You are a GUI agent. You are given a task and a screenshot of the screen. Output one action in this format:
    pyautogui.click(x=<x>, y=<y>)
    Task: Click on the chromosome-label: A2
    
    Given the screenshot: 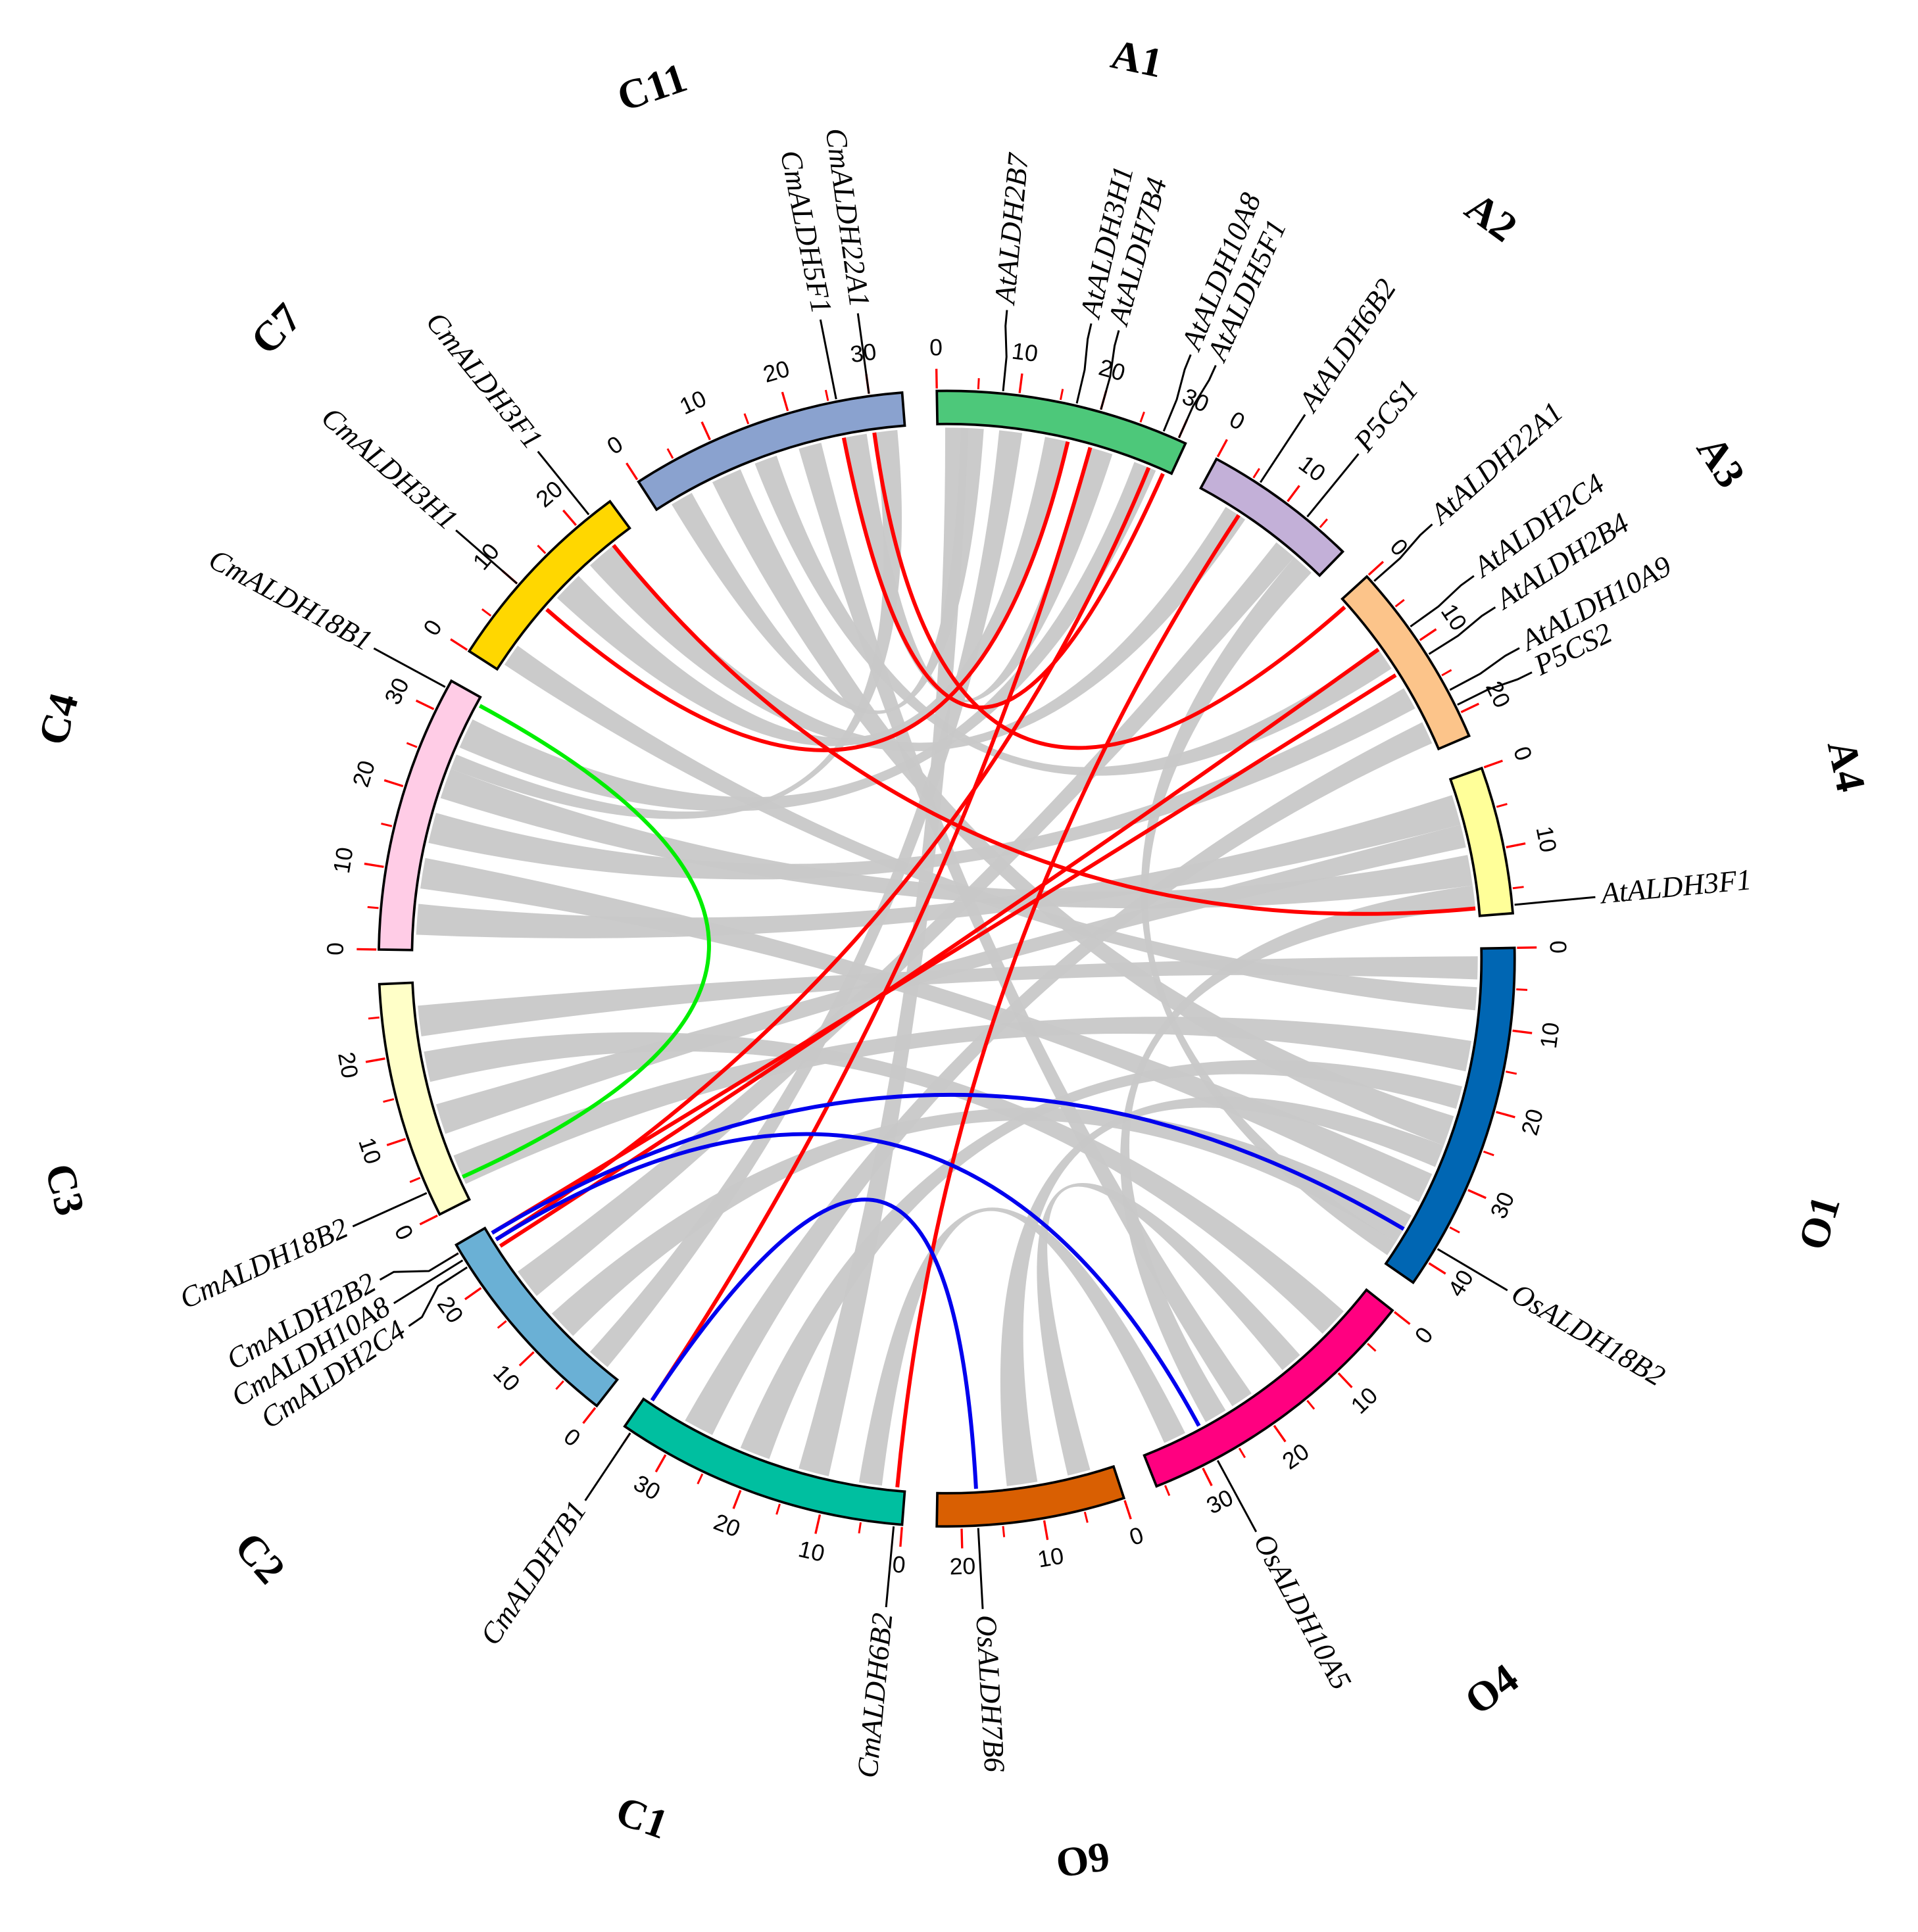 What is the action you would take?
    pyautogui.click(x=1492, y=217)
    